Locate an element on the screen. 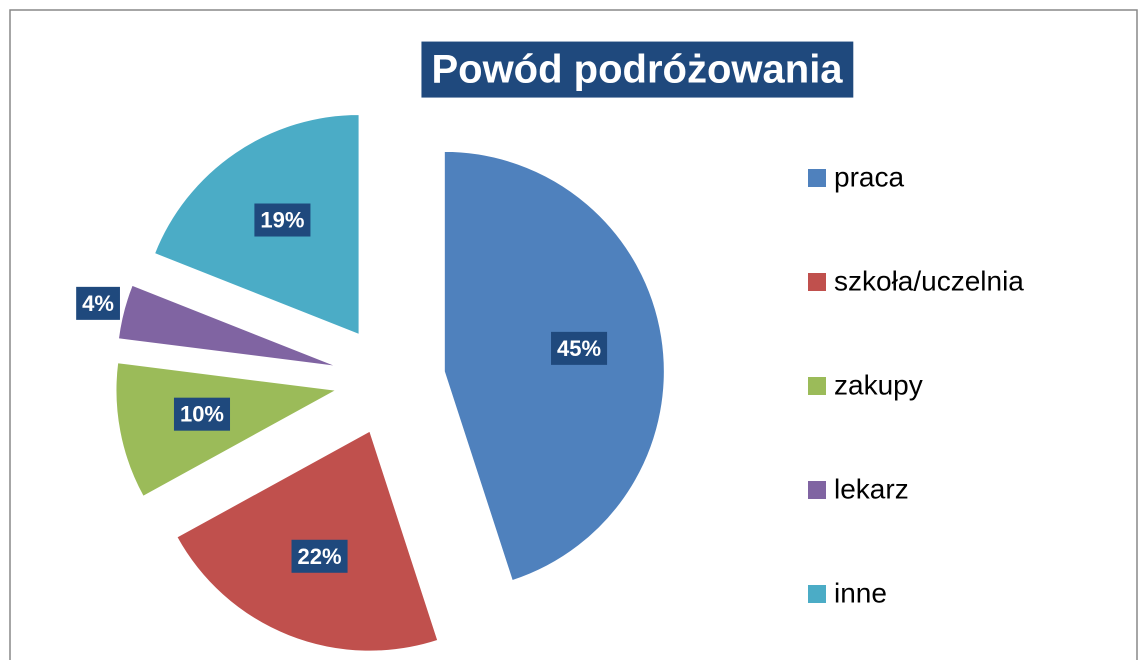 Image resolution: width=1147 pixels, height=660 pixels. data-label: 45% is located at coordinates (579, 348).